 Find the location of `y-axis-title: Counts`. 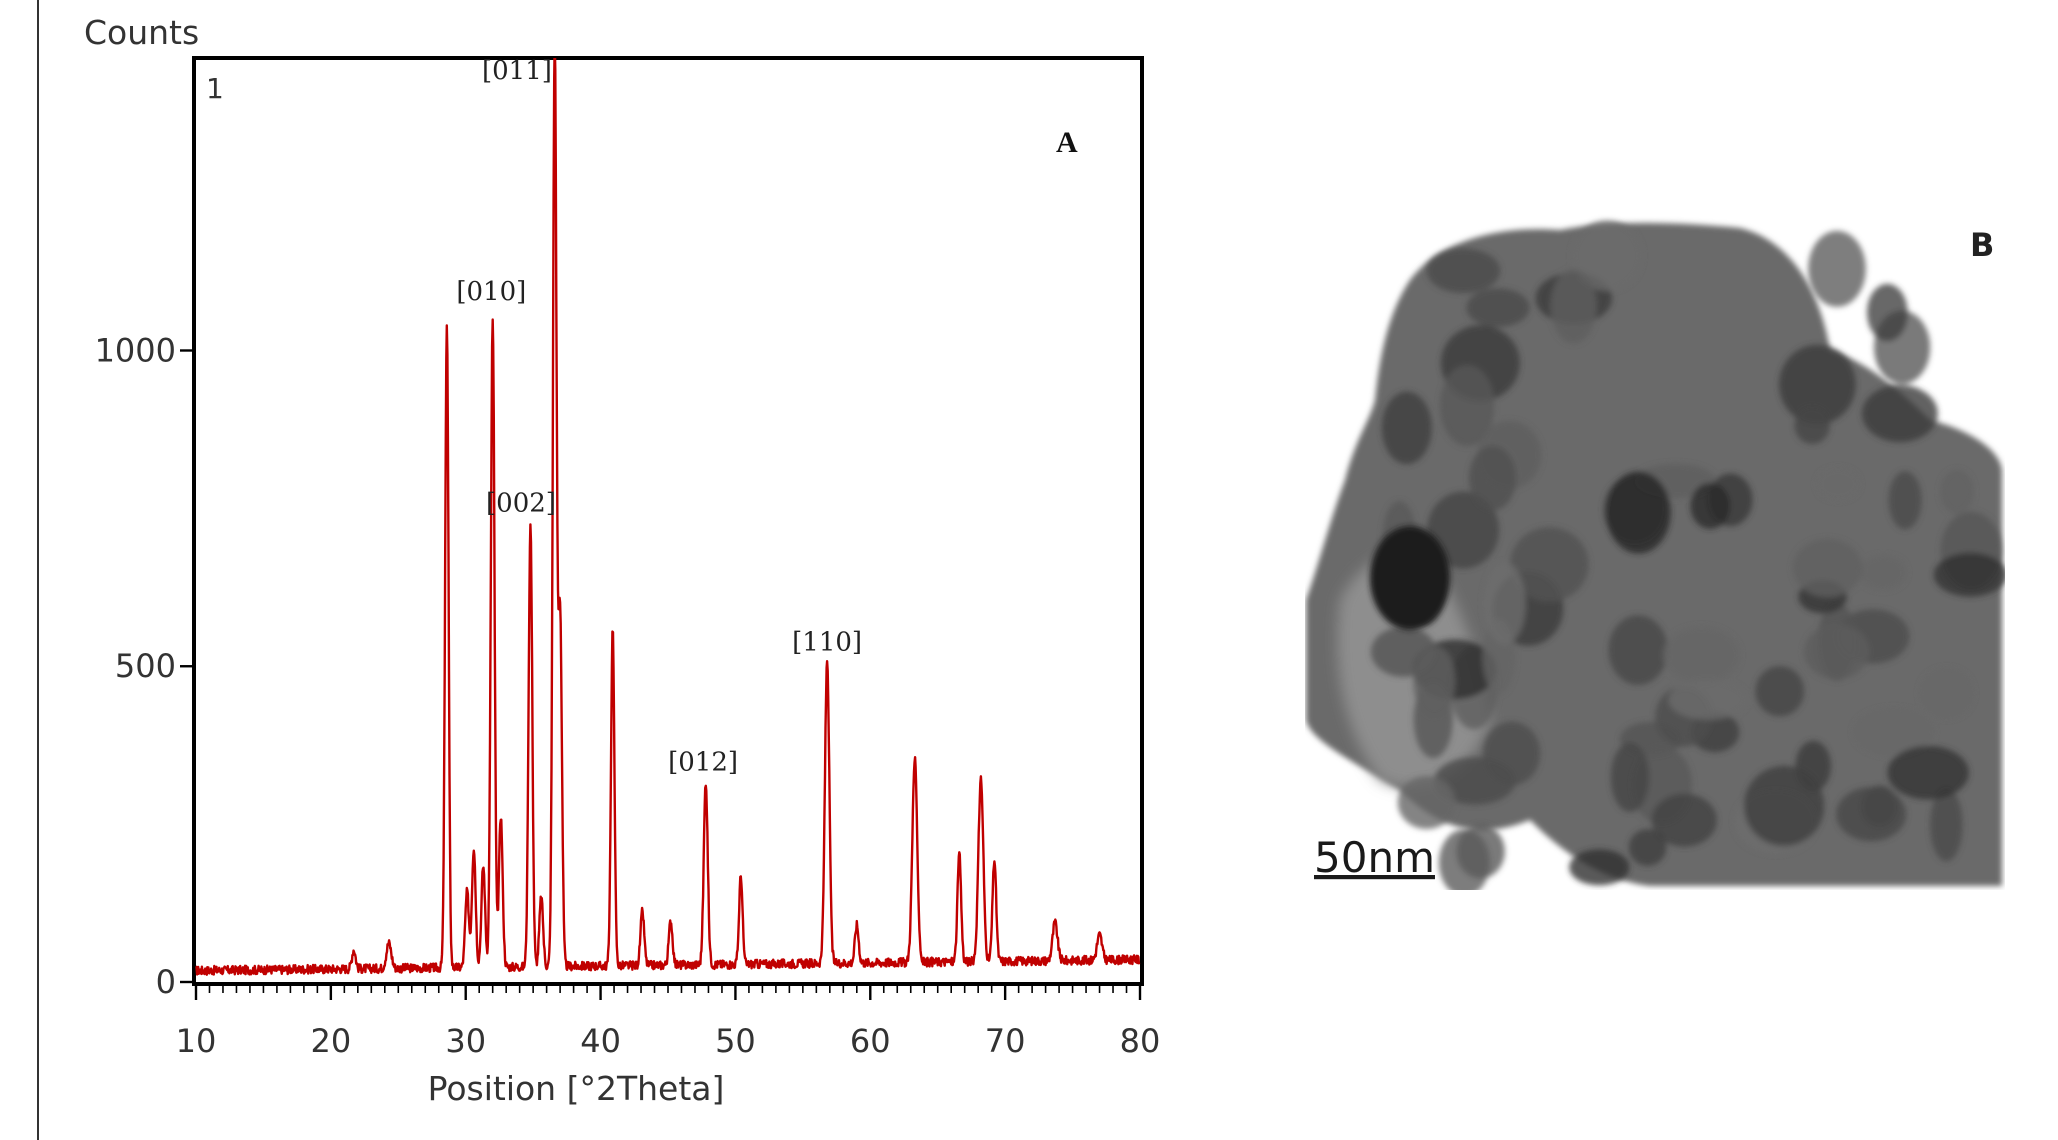

y-axis-title: Counts is located at coordinates (141, 32).